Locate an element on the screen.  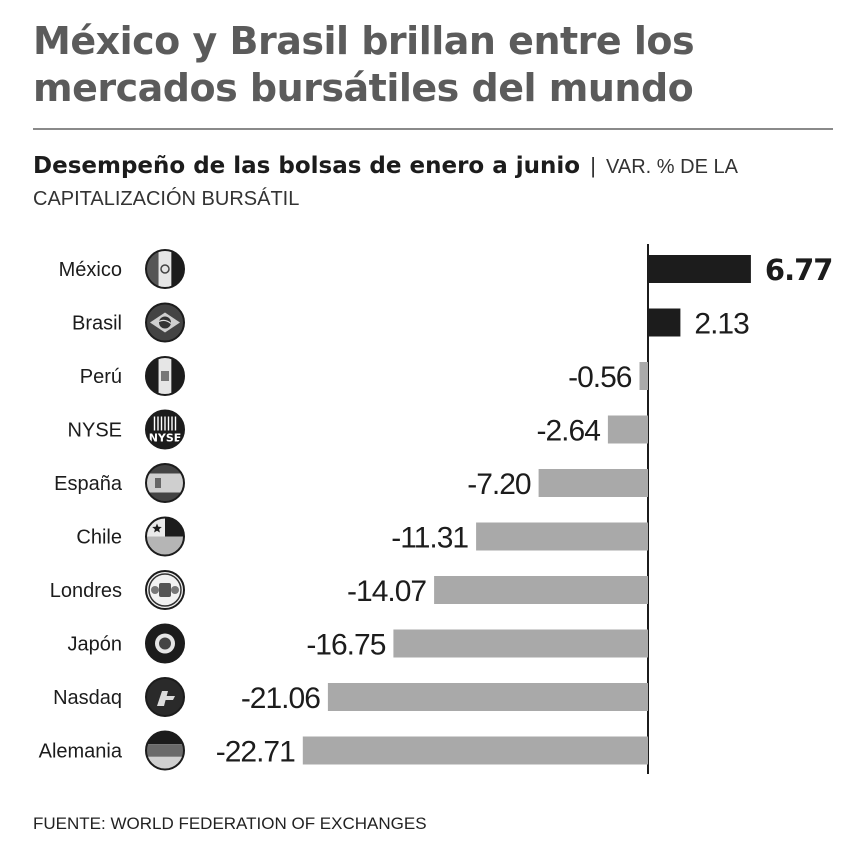
japon-flag-icon is located at coordinates (165, 643).